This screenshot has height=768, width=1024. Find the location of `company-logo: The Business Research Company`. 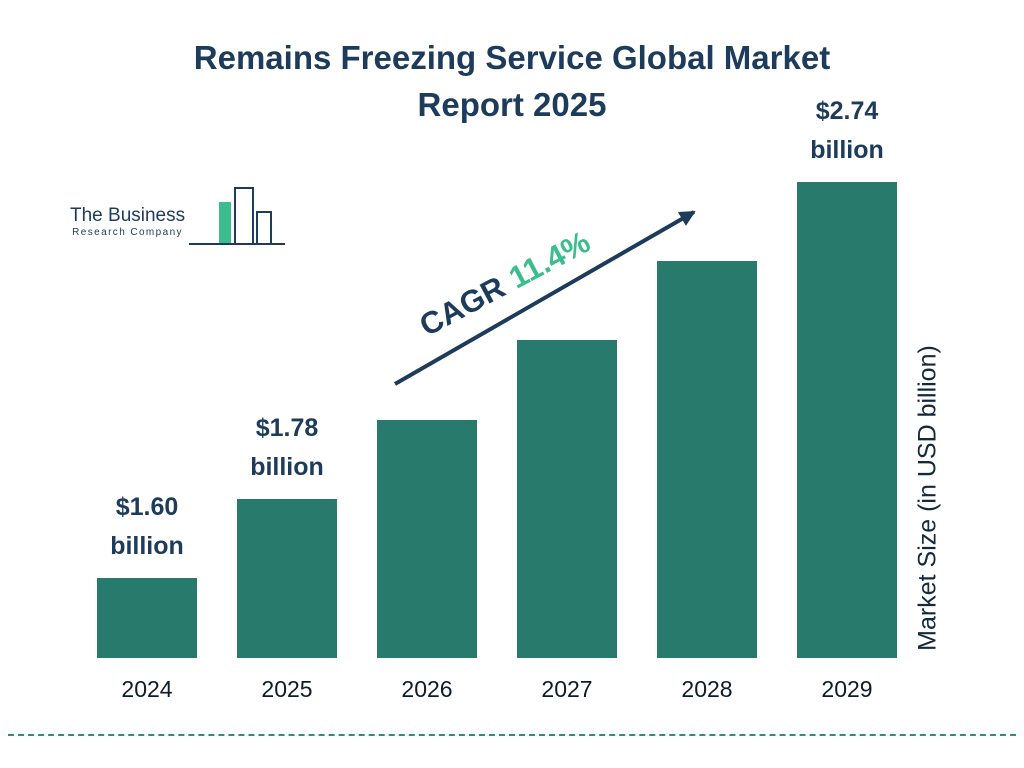

company-logo: The Business Research Company is located at coordinates (179, 217).